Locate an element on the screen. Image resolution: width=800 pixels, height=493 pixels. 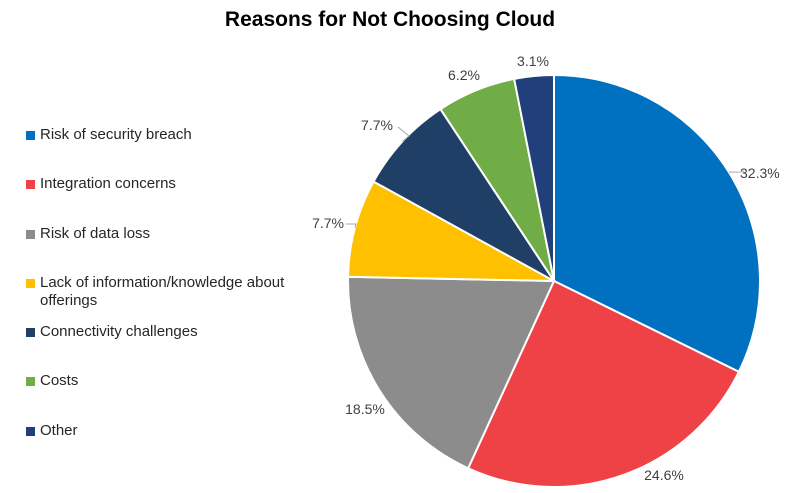
data-label: 3.1% is located at coordinates (533, 61).